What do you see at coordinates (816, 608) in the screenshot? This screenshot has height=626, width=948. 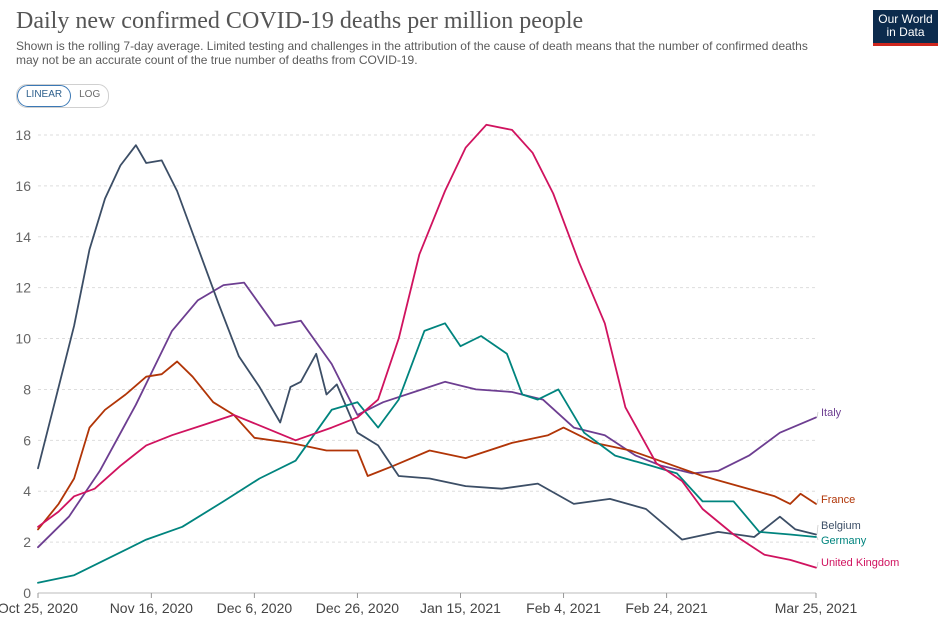 I see `x-tick-label: Mar 25, 2021` at bounding box center [816, 608].